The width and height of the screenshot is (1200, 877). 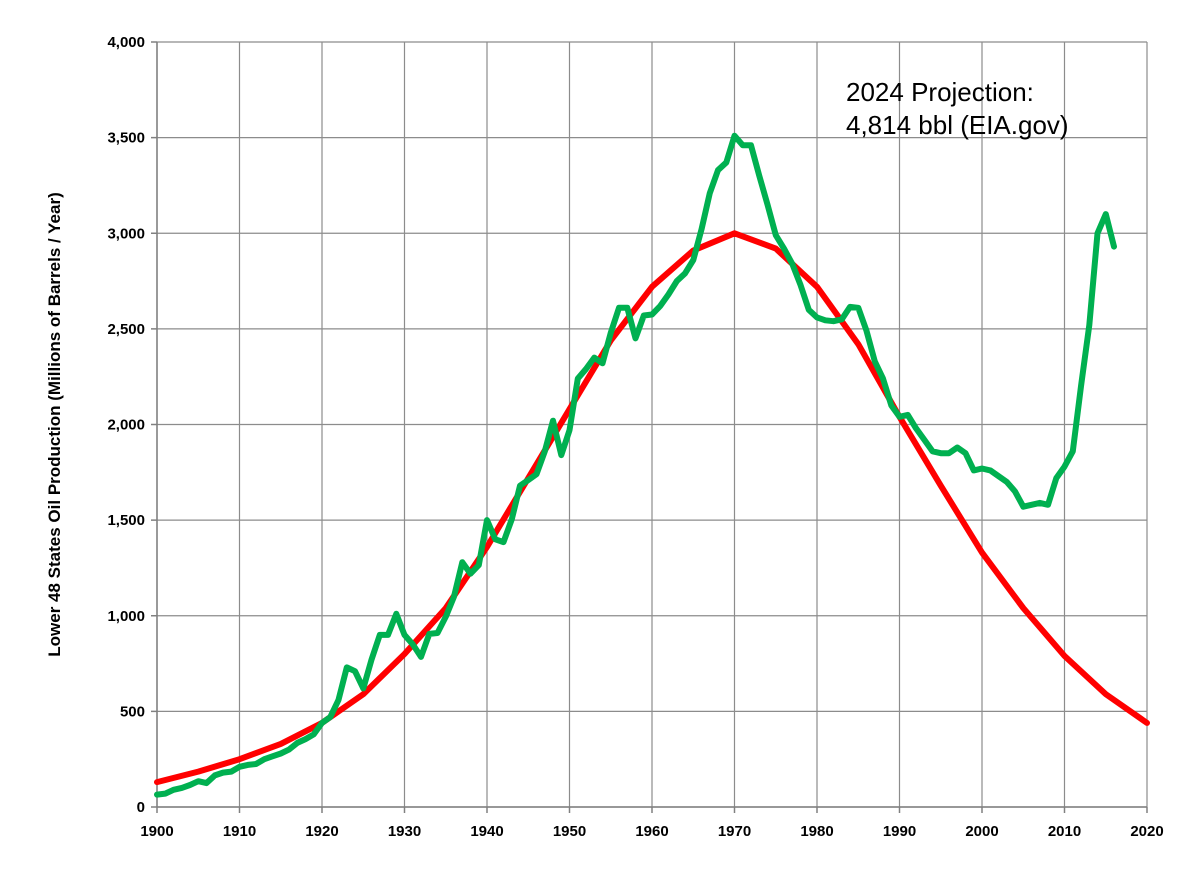 I want to click on x-tick-label: 1950, so click(x=569, y=831).